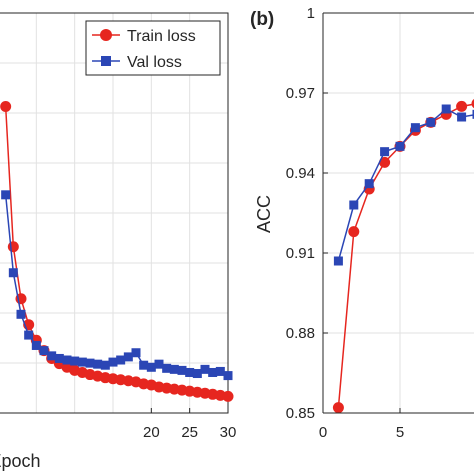  What do you see at coordinates (400, 432) in the screenshot?
I see `panel-b-x-tick-label: 5` at bounding box center [400, 432].